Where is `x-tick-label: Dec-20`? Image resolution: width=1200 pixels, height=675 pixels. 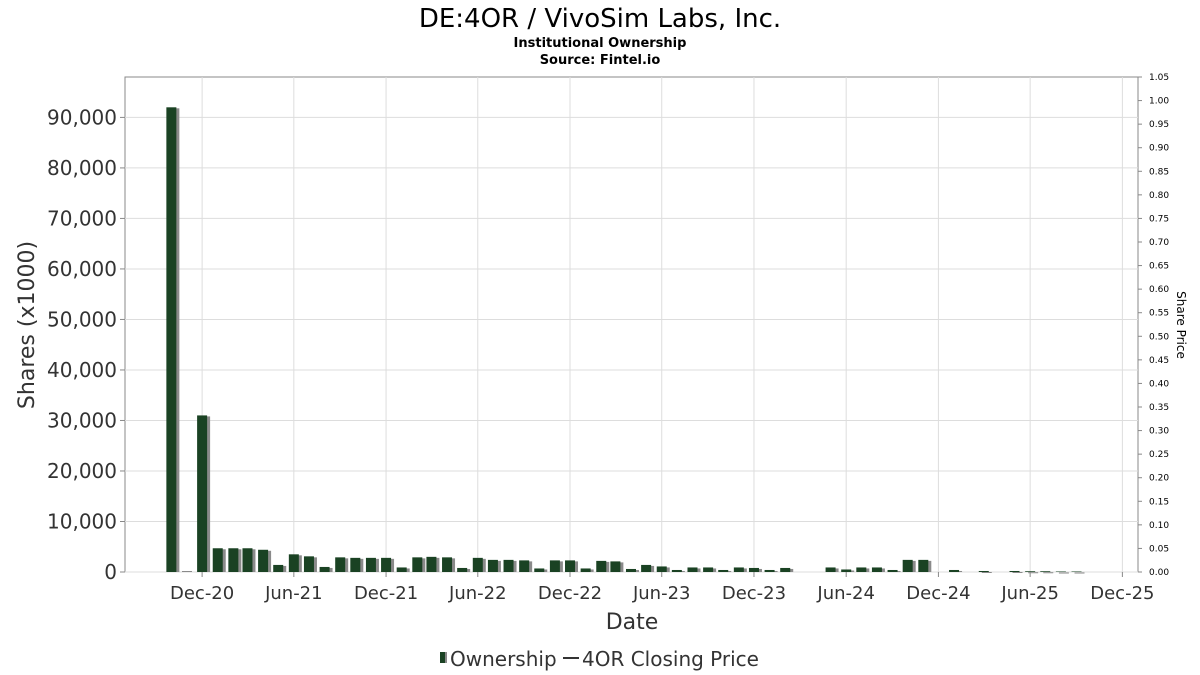 x-tick-label: Dec-20 is located at coordinates (202, 593).